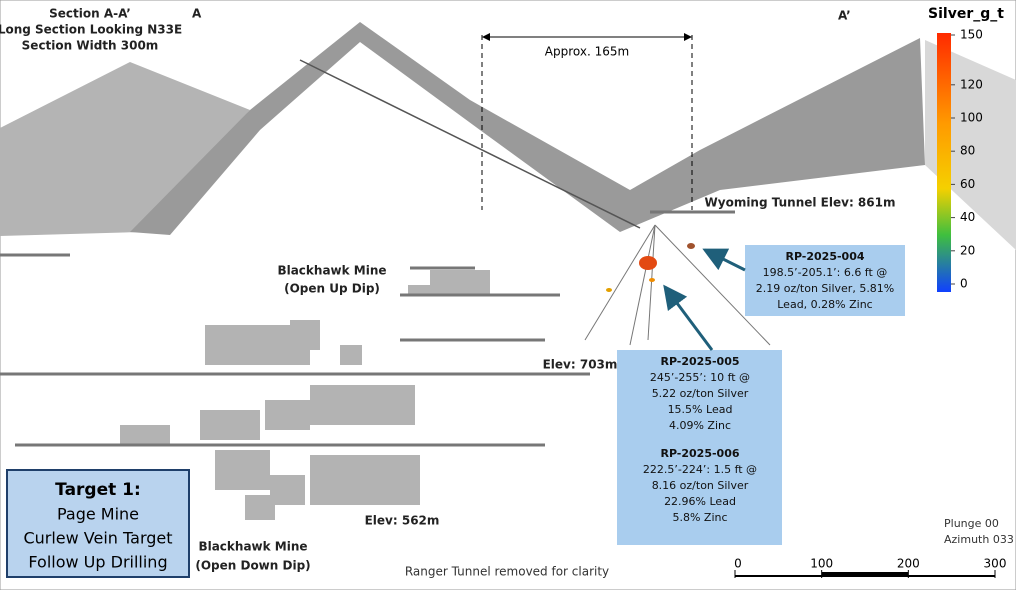 This screenshot has width=1016, height=594. I want to click on color-bar, so click(944, 162).